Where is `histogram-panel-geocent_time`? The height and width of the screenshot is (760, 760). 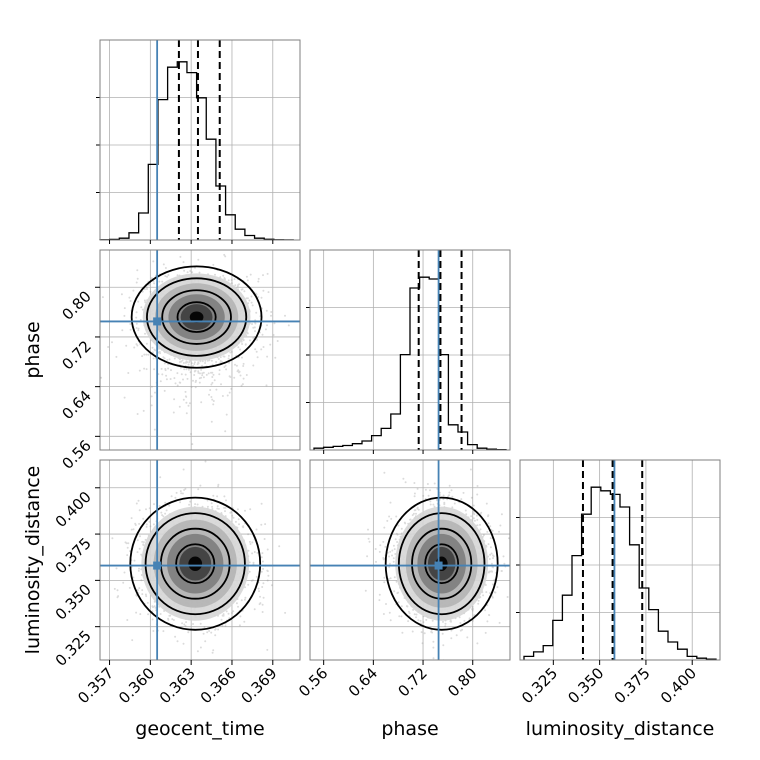 histogram-panel-geocent_time is located at coordinates (198, 140).